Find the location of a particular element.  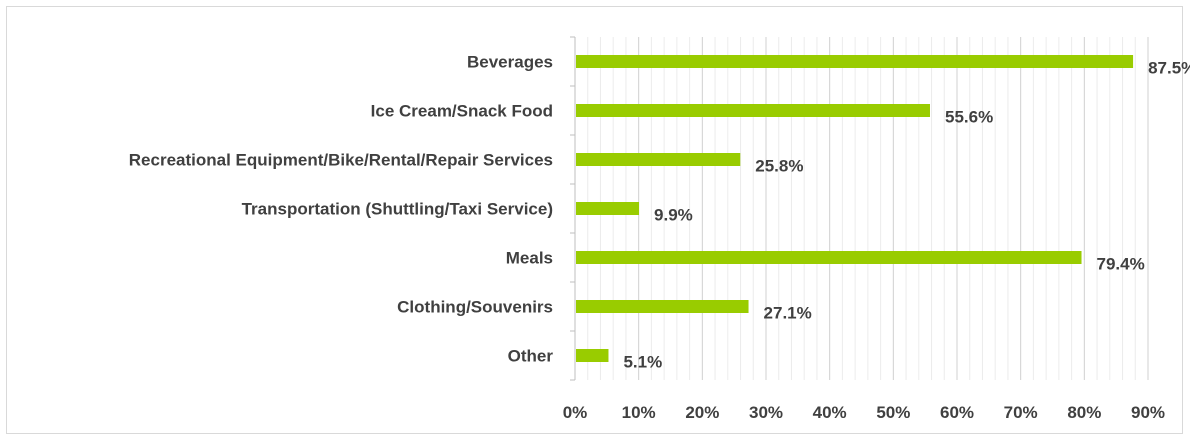

data-label: 25.8% is located at coordinates (779, 166).